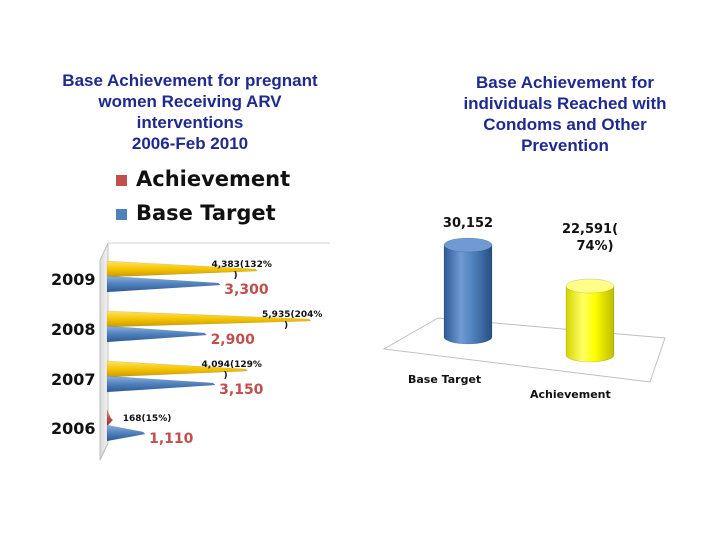  I want to click on right-title-line: Condoms and Other, so click(565, 124).